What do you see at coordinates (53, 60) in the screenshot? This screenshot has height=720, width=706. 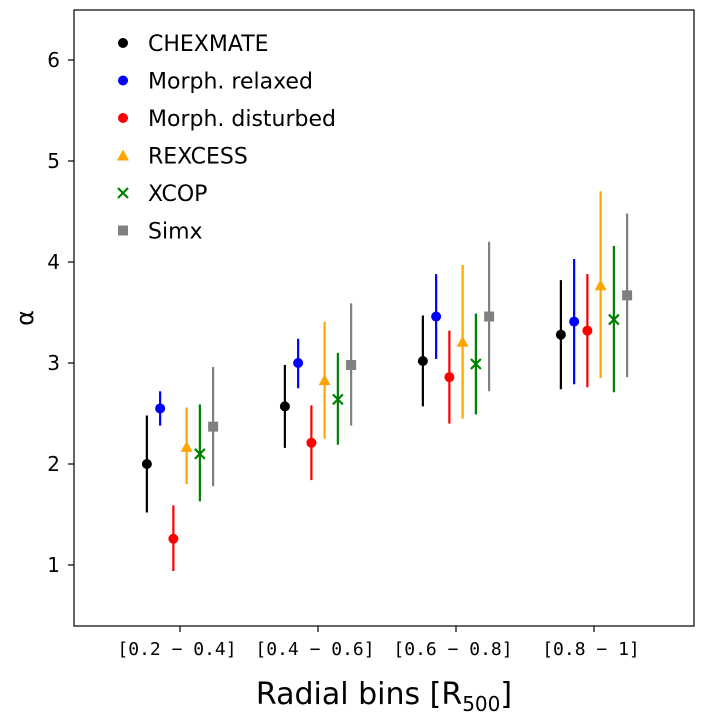 I see `y-tick-label: 6` at bounding box center [53, 60].